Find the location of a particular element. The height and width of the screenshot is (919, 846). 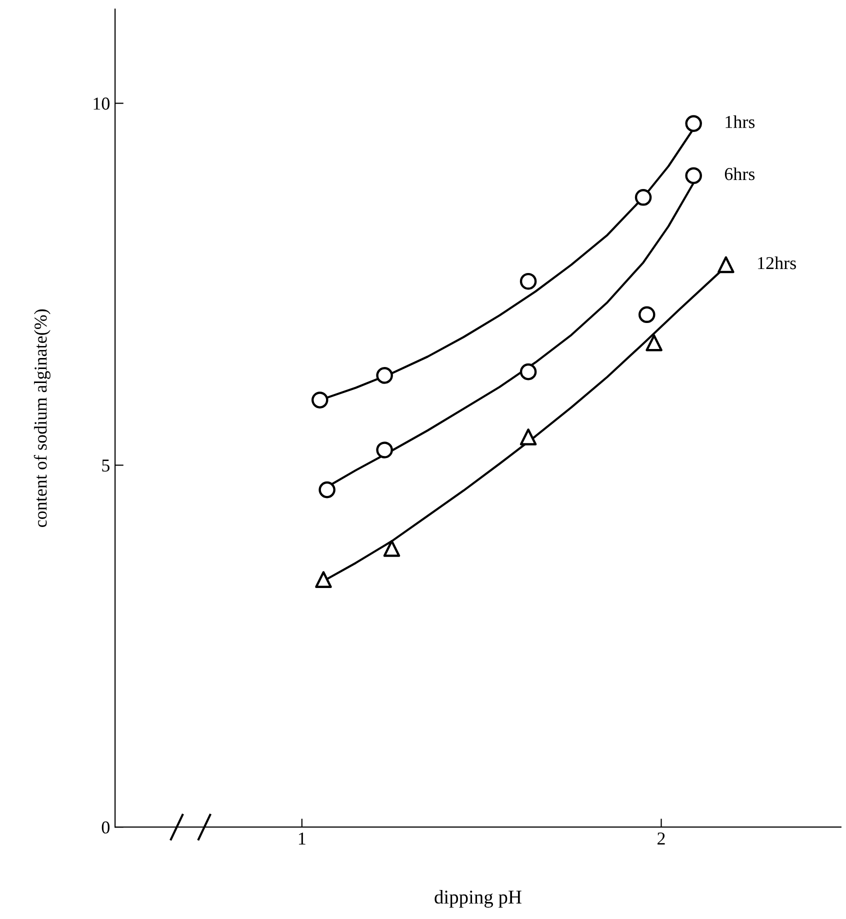

y-tick-label: 0 is located at coordinates (106, 827).